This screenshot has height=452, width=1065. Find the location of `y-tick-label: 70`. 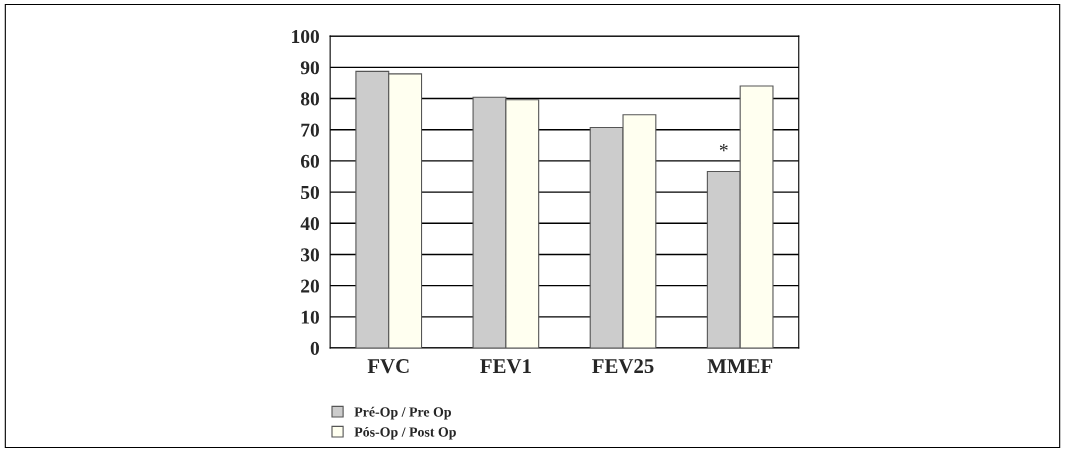

y-tick-label: 70 is located at coordinates (310, 130).